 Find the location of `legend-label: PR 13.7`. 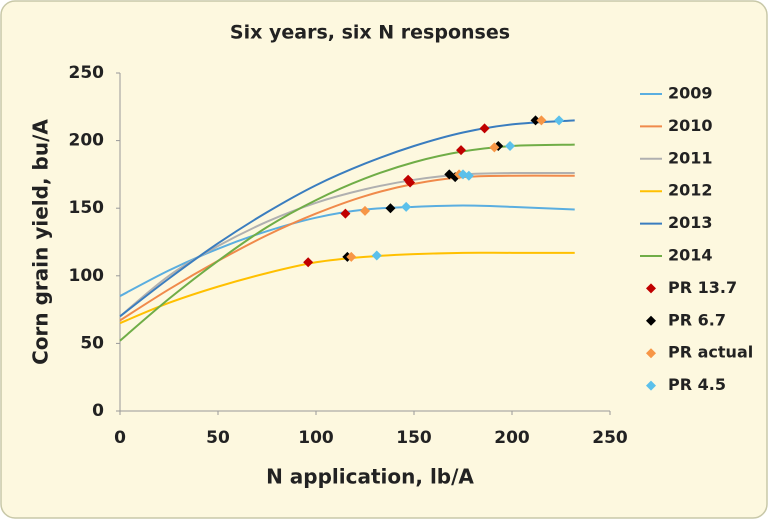

legend-label: PR 13.7 is located at coordinates (702, 287).